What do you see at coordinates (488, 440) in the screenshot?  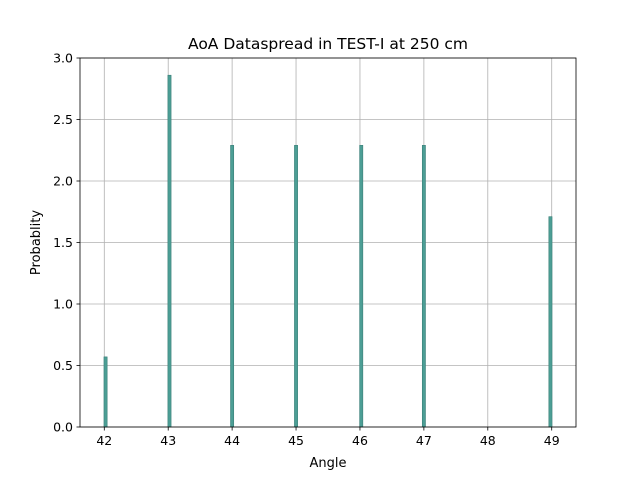 I see `x-tick-label: 48` at bounding box center [488, 440].